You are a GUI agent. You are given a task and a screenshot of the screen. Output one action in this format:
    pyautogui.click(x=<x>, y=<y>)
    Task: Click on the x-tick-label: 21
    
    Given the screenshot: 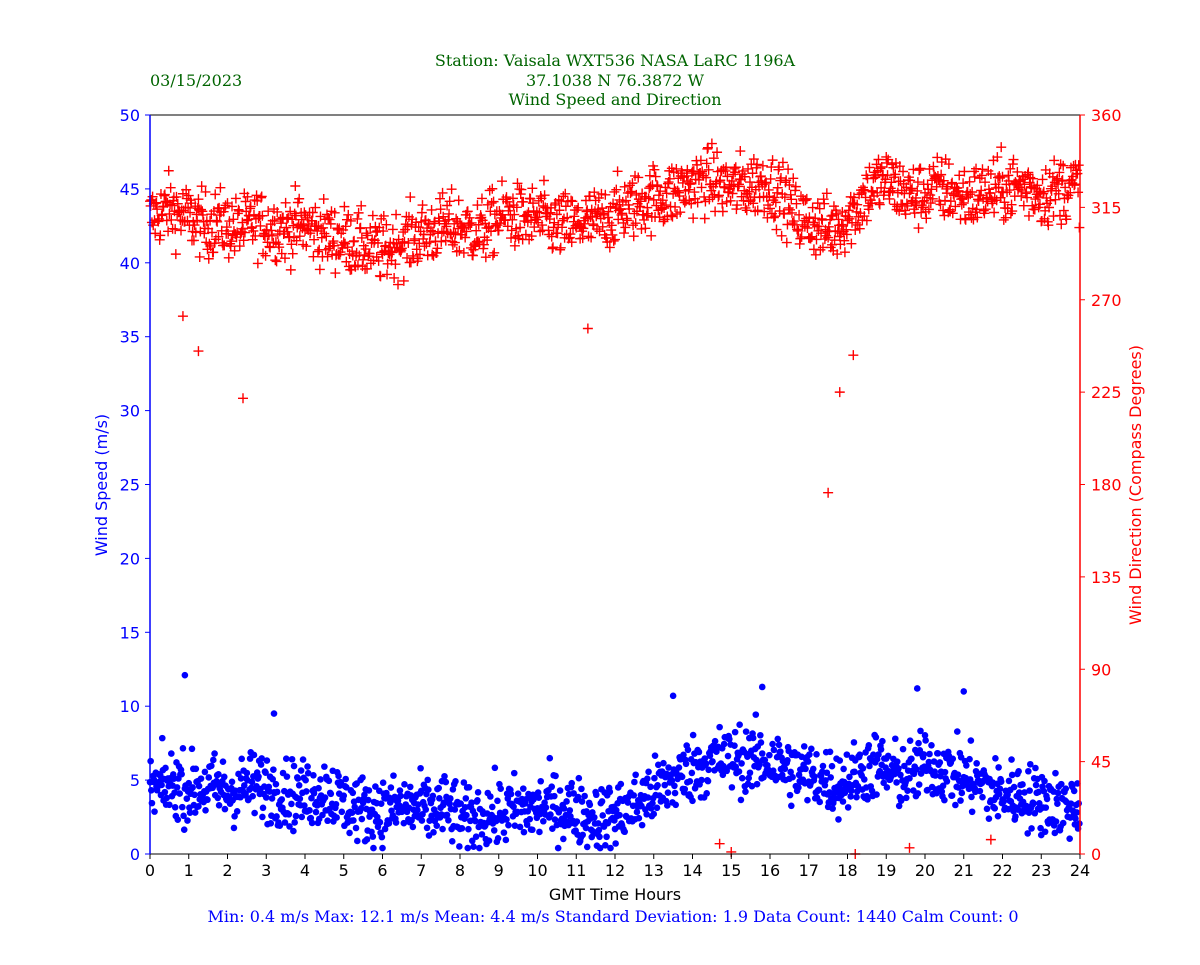 What is the action you would take?
    pyautogui.click(x=964, y=870)
    